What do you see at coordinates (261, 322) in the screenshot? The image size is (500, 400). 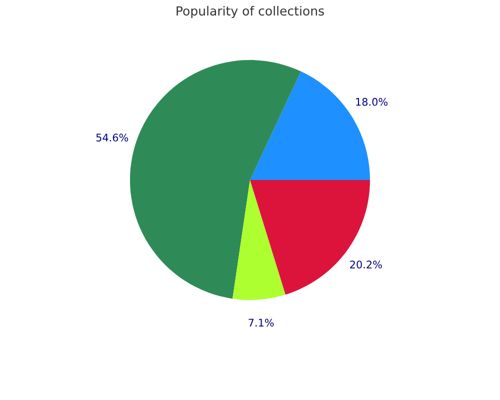 I see `data-label: 7.1%` at bounding box center [261, 322].